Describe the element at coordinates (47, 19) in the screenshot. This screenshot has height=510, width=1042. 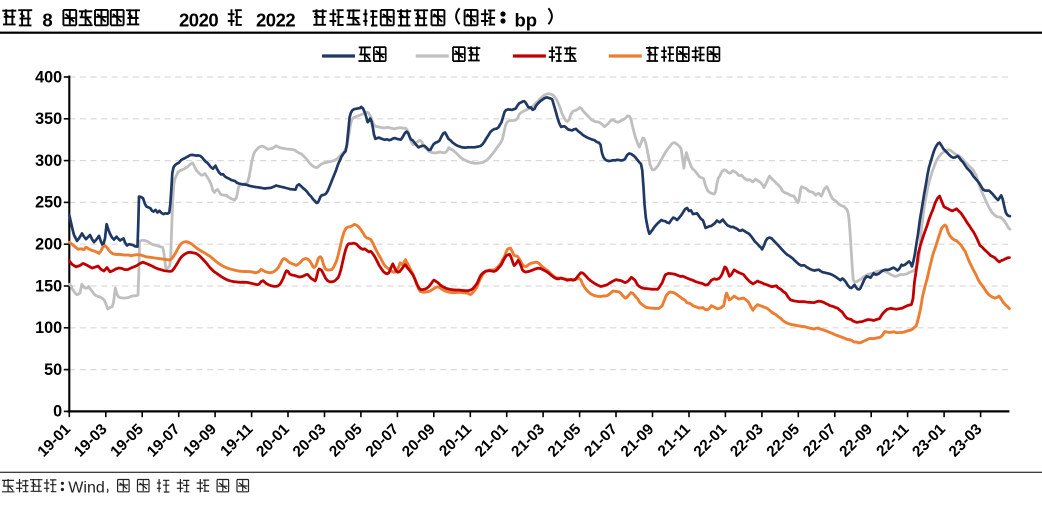
I see `svg-text: 8` at that location.